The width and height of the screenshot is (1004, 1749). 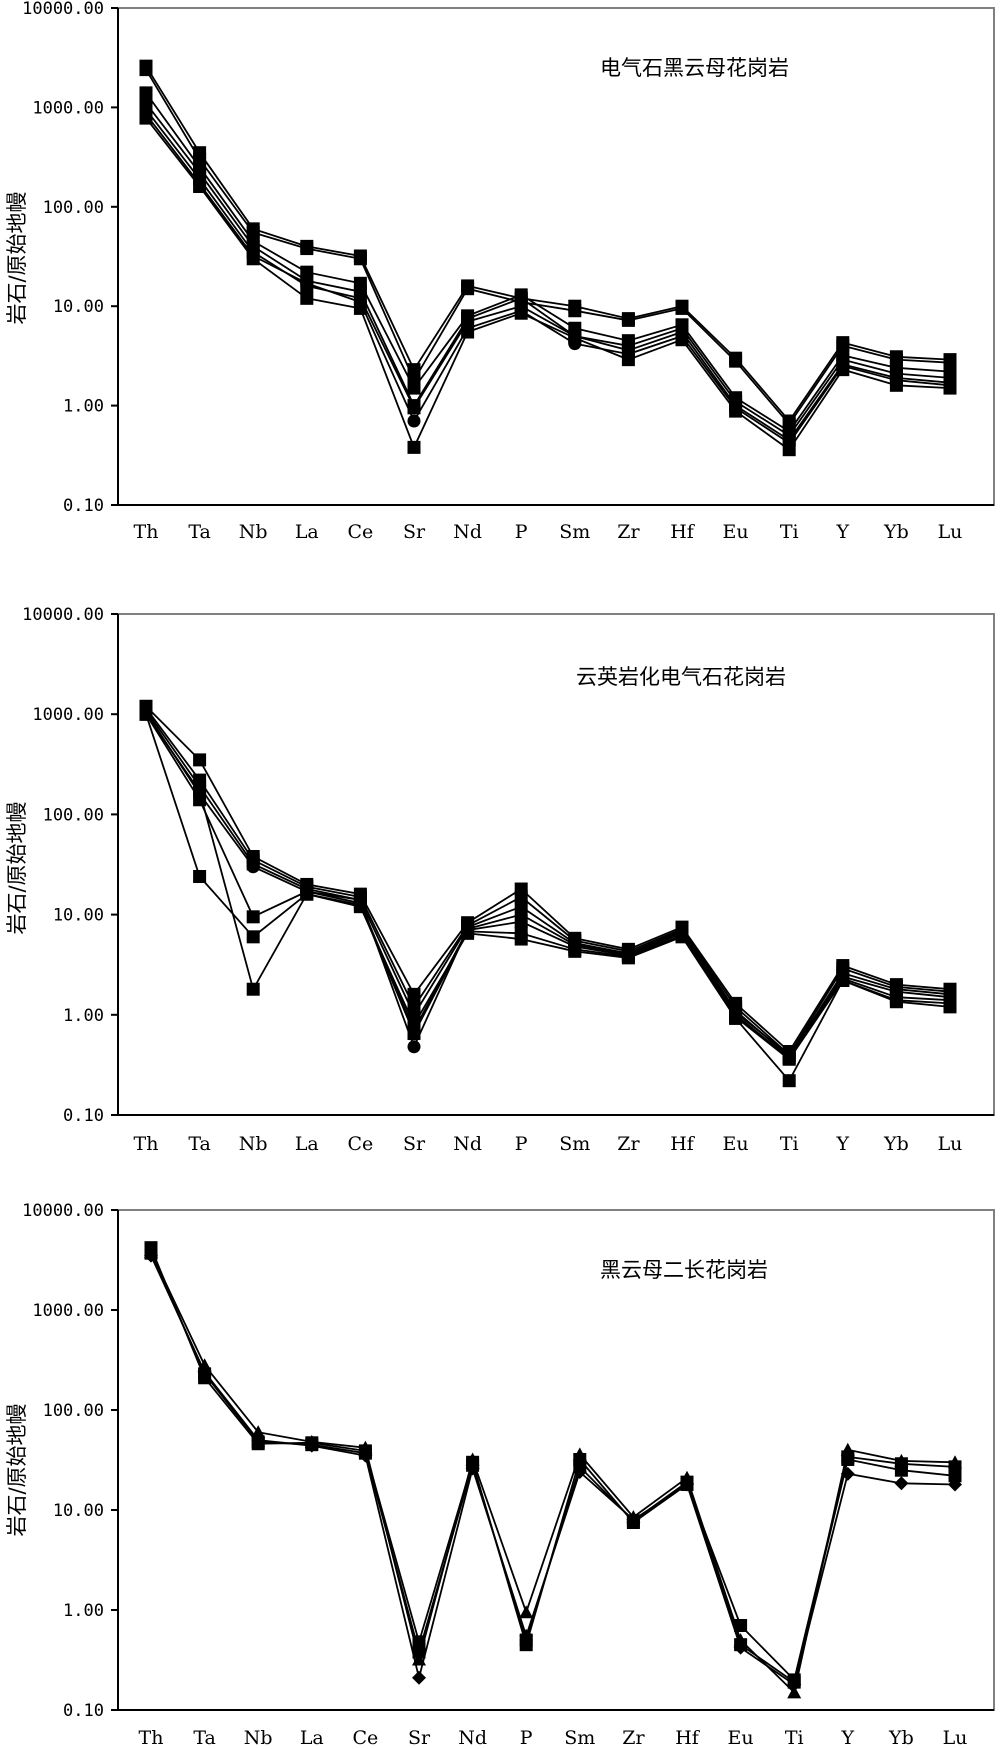 I want to click on chart-2-ylabel: 岩石/原始地幔, so click(x=17, y=867).